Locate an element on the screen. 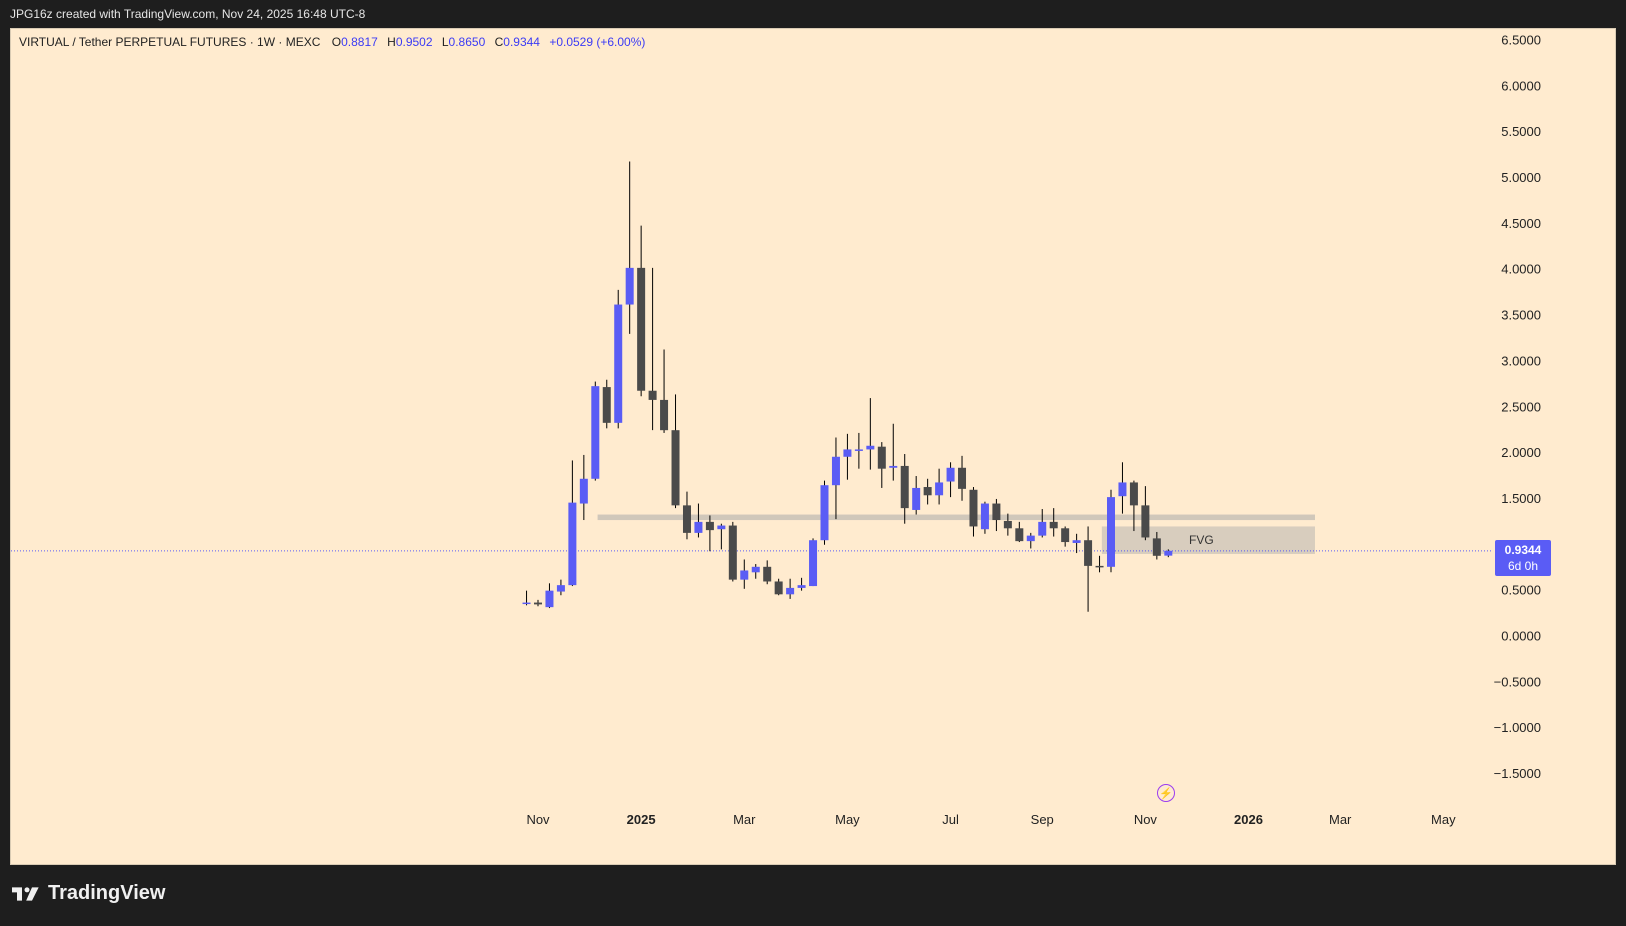 The image size is (1626, 926). last-price-tag: 0.9344 6d 0h is located at coordinates (1523, 557).